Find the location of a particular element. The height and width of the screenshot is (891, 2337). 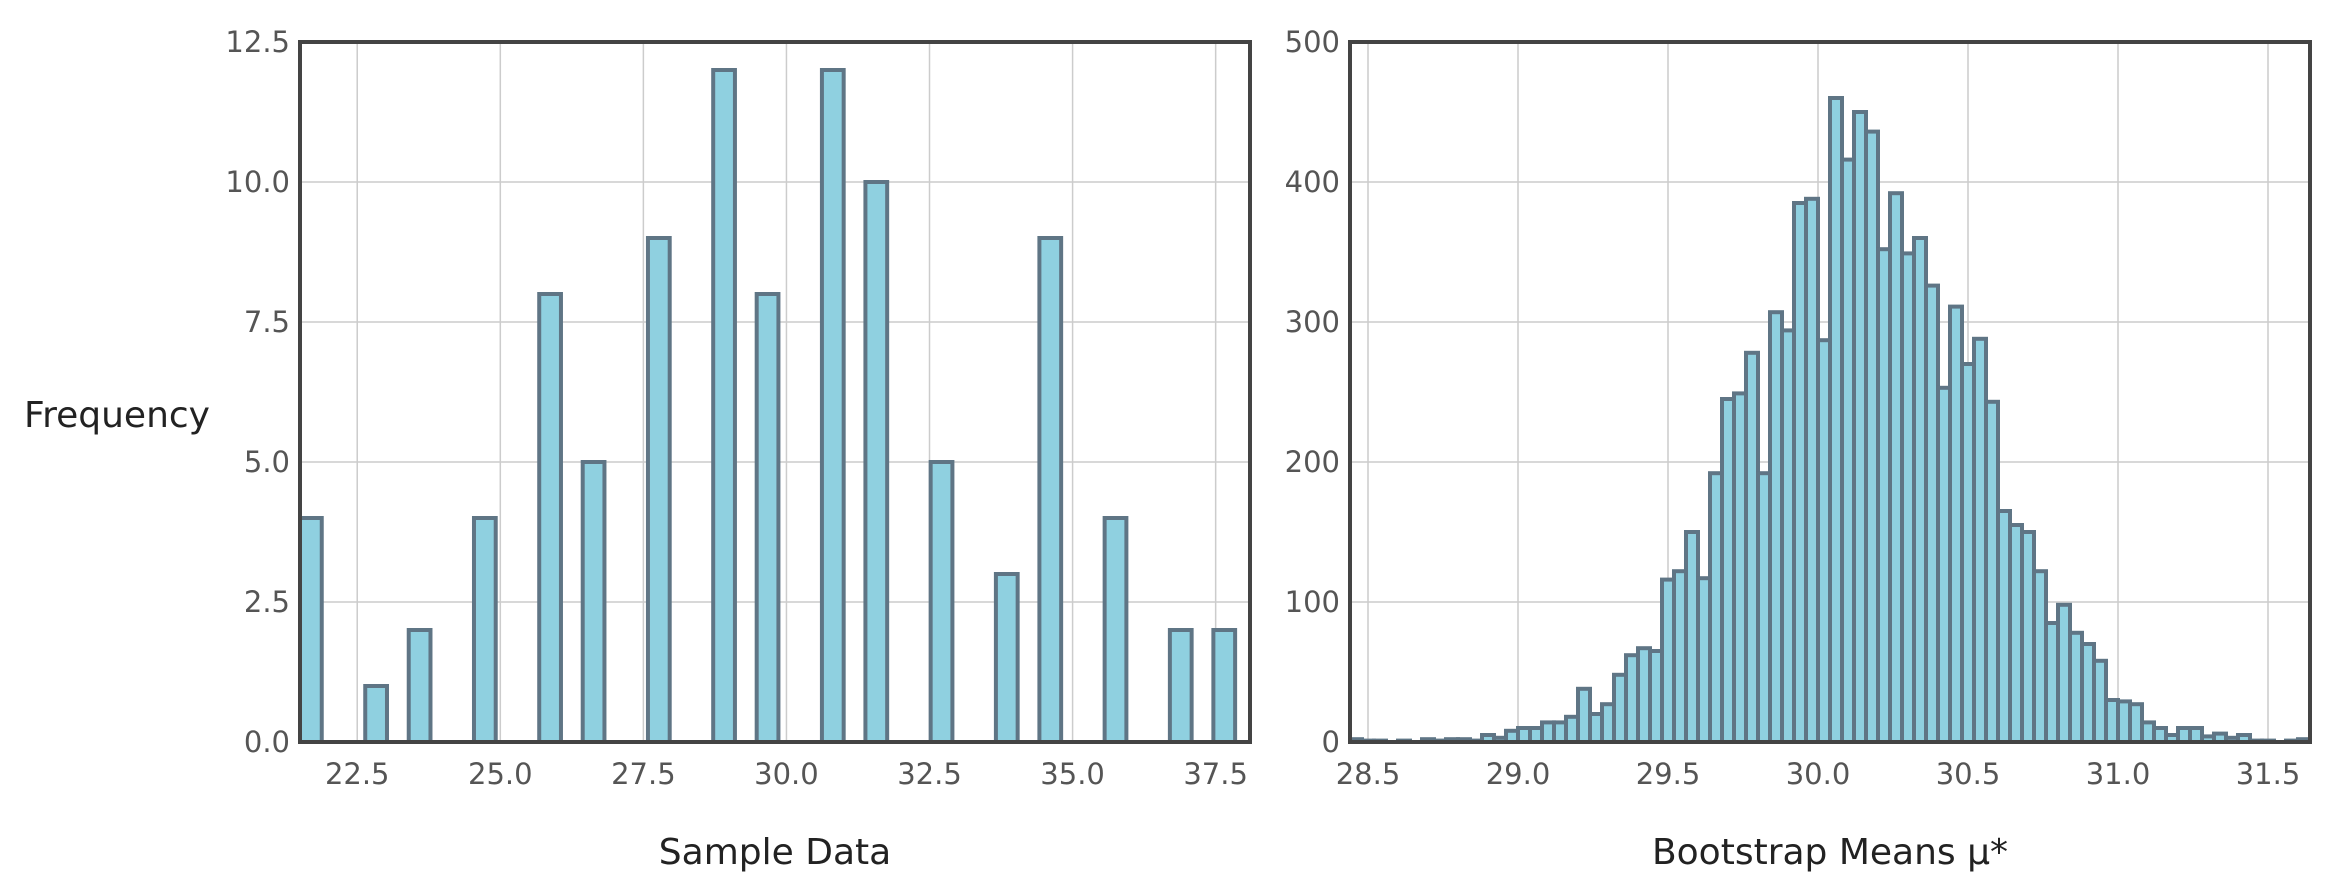

y-tick-label: 500 is located at coordinates (1312, 42).